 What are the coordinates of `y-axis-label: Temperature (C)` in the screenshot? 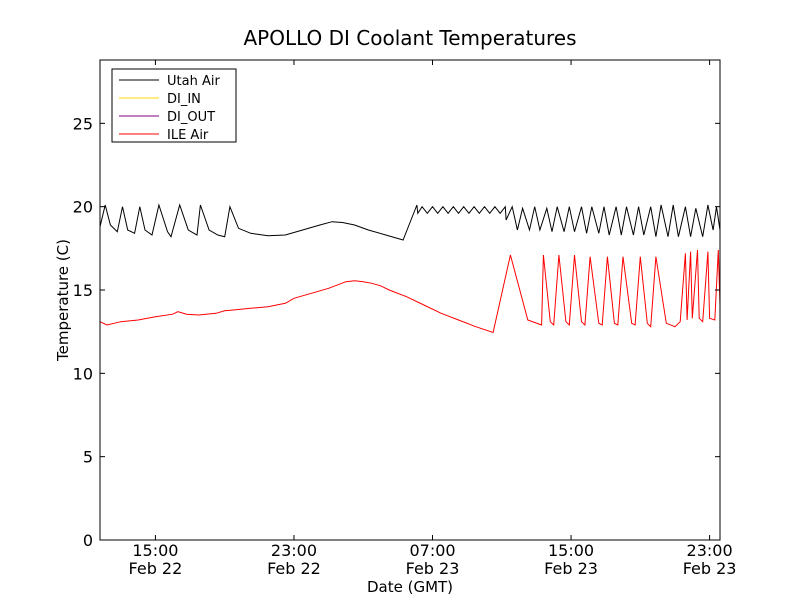 It's located at (63, 300).